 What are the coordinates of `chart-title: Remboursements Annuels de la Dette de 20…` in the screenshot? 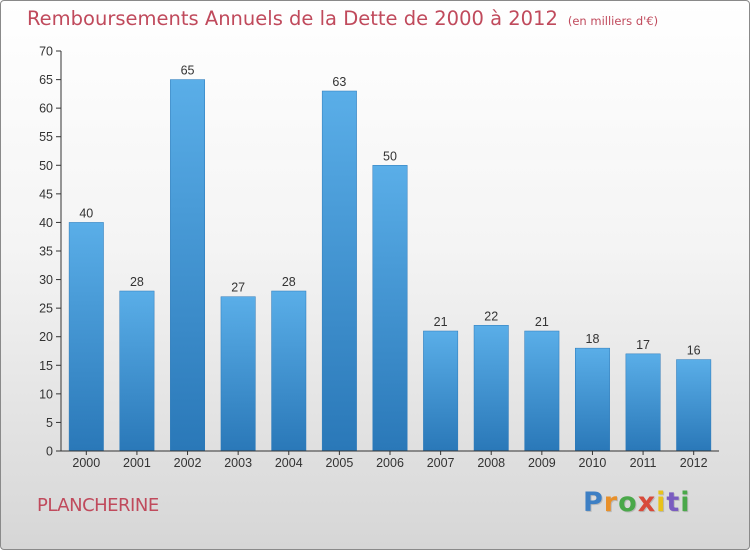 It's located at (342, 18).